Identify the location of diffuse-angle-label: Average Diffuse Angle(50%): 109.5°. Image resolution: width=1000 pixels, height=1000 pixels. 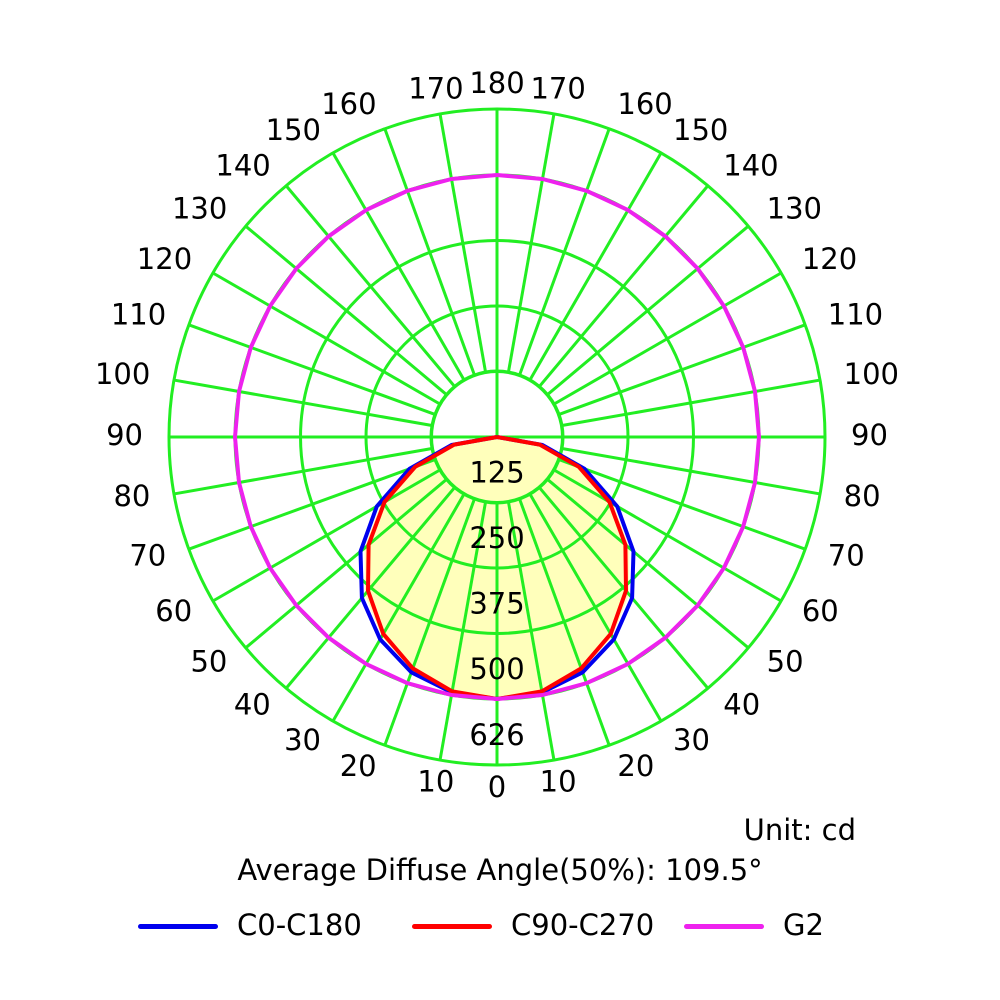
(500, 870).